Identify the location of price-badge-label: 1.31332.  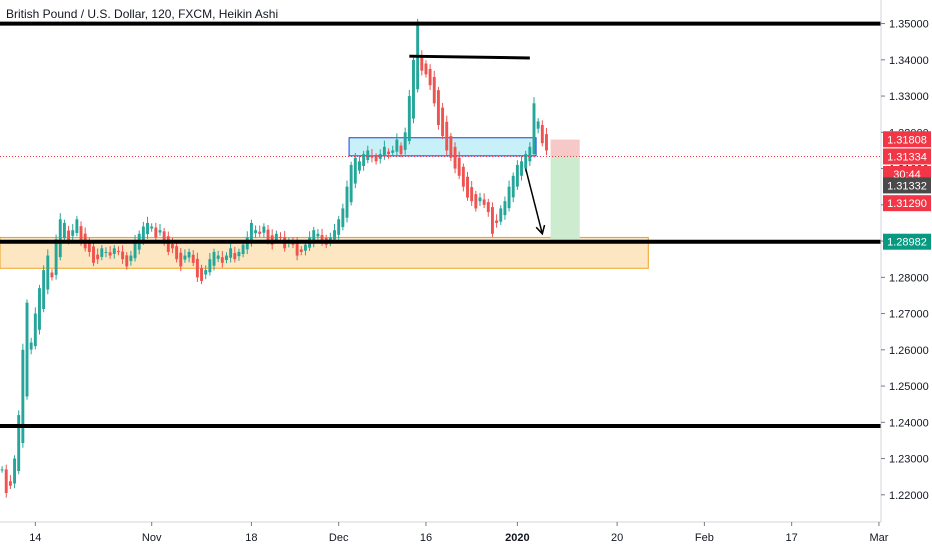
(907, 186).